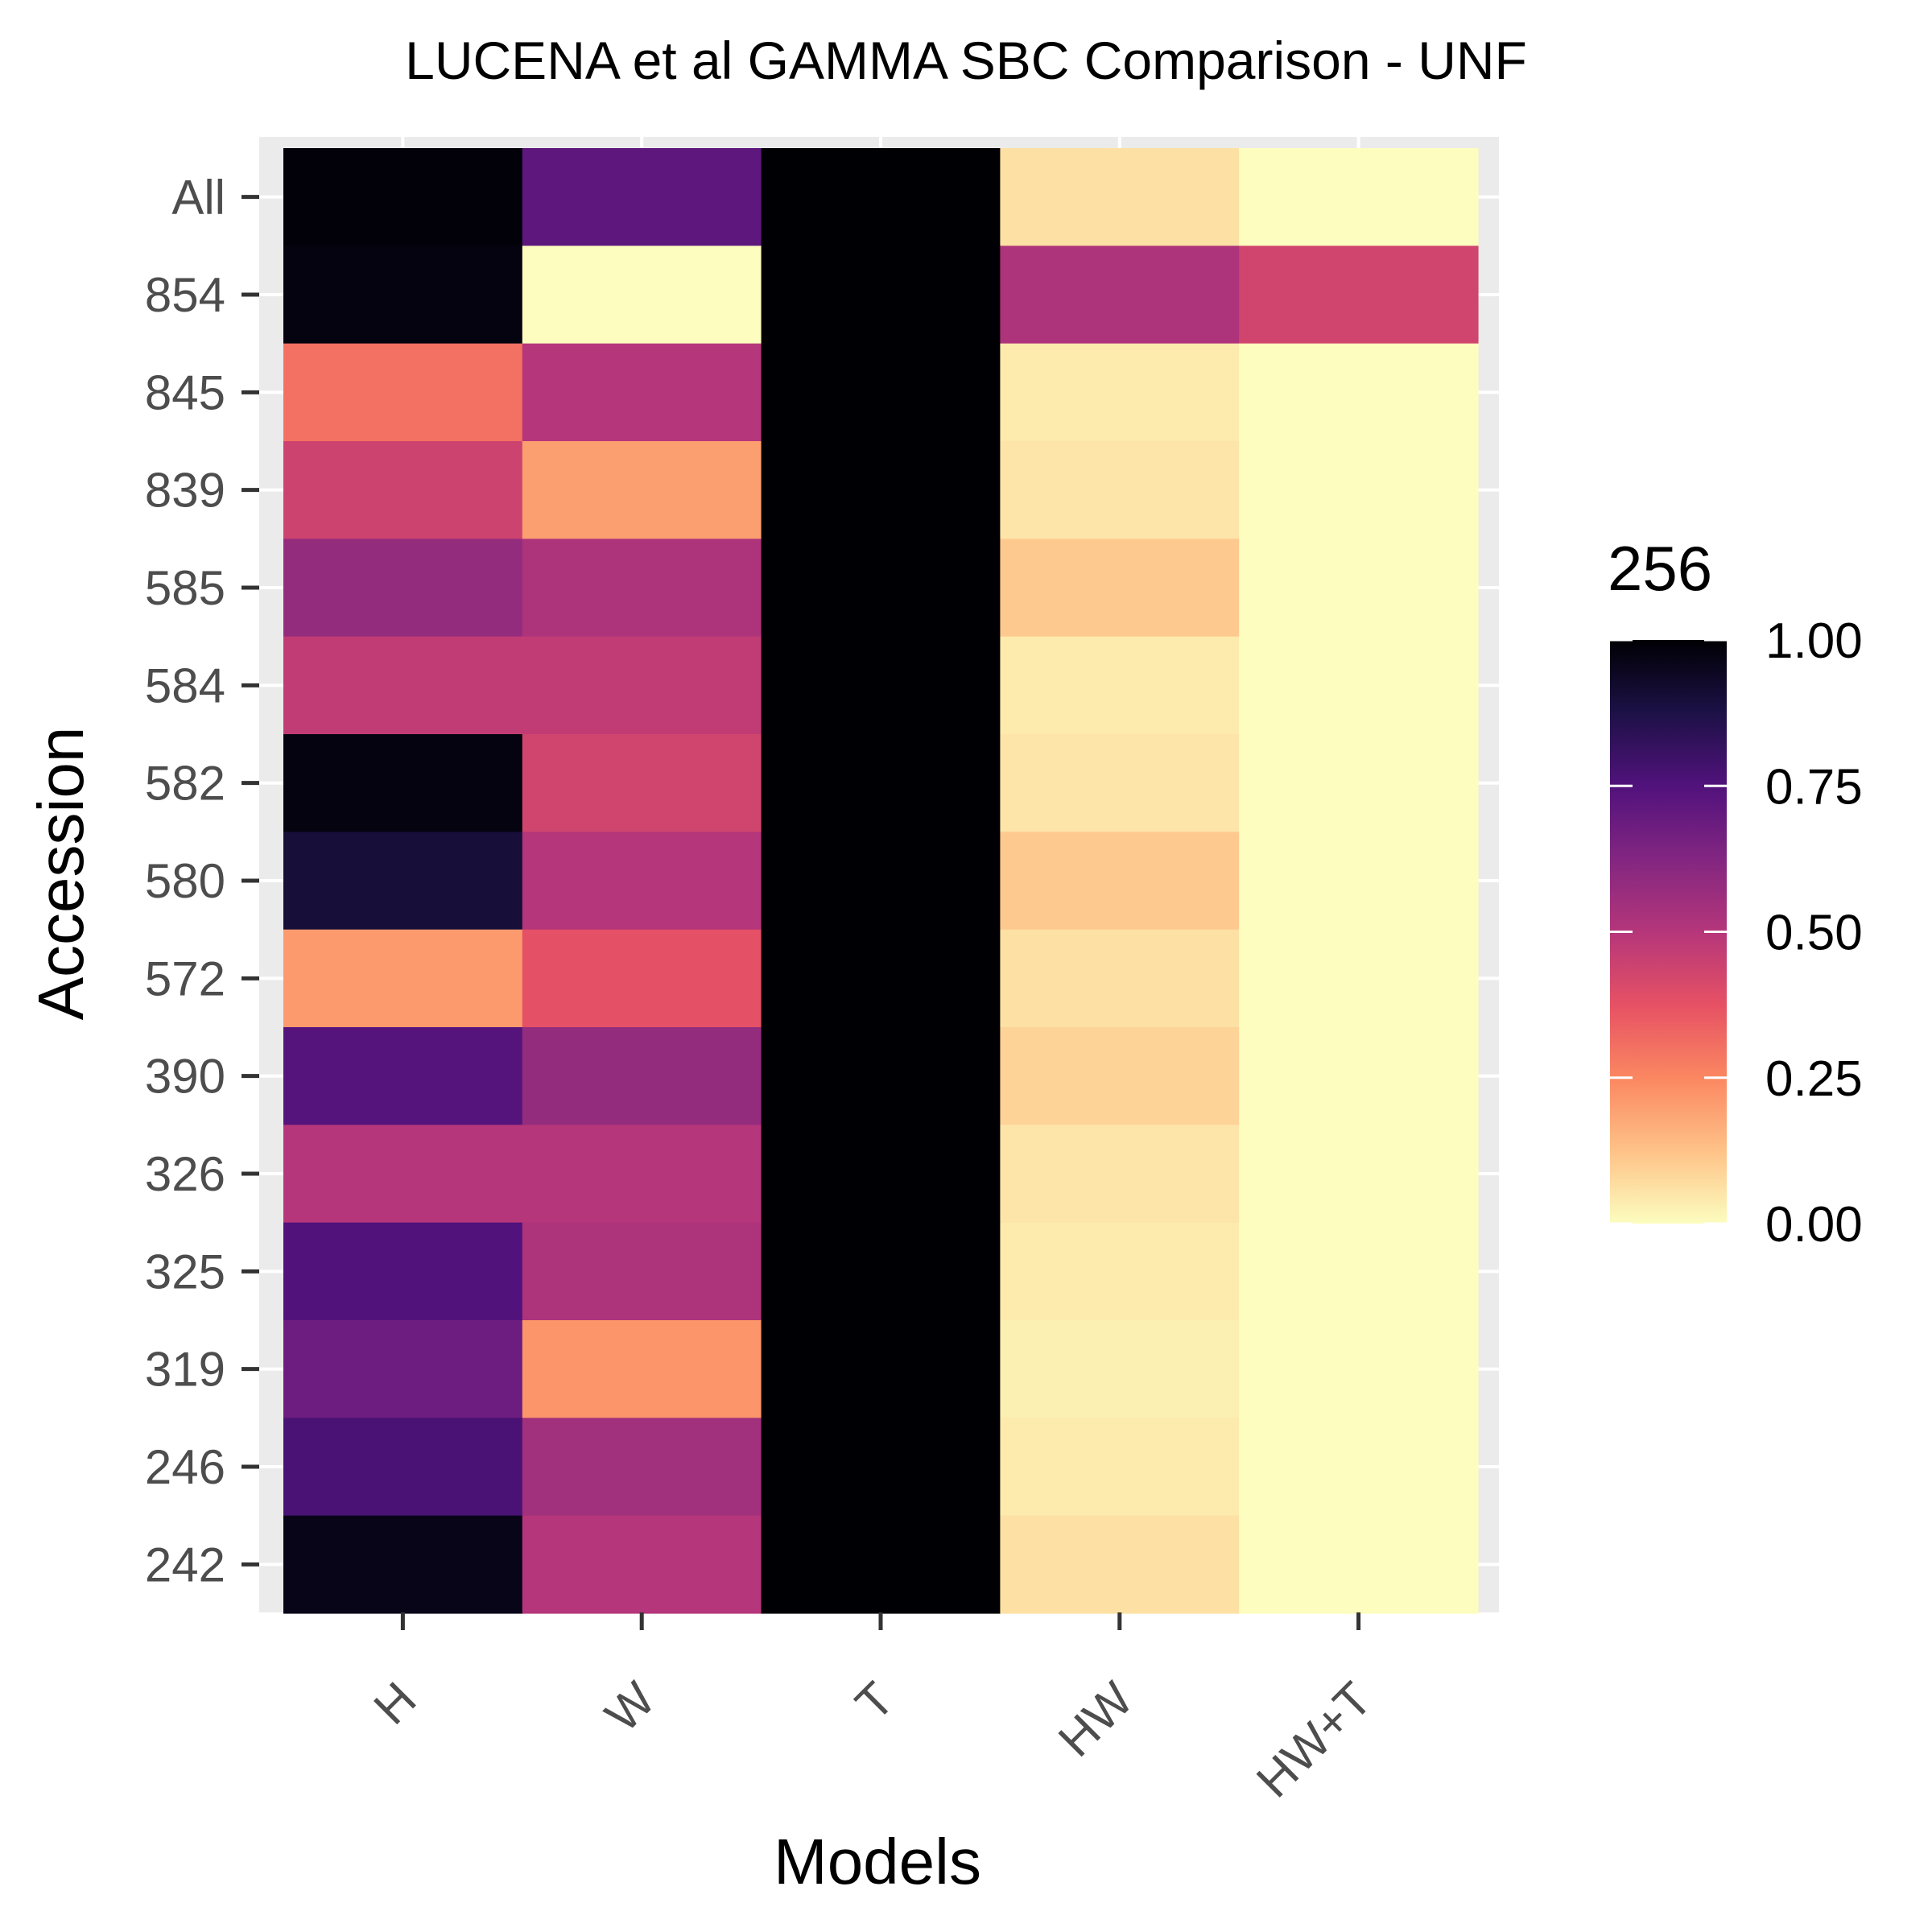 The image size is (1932, 1932). Describe the element at coordinates (185, 1174) in the screenshot. I see `y-tick-label: 326` at that location.